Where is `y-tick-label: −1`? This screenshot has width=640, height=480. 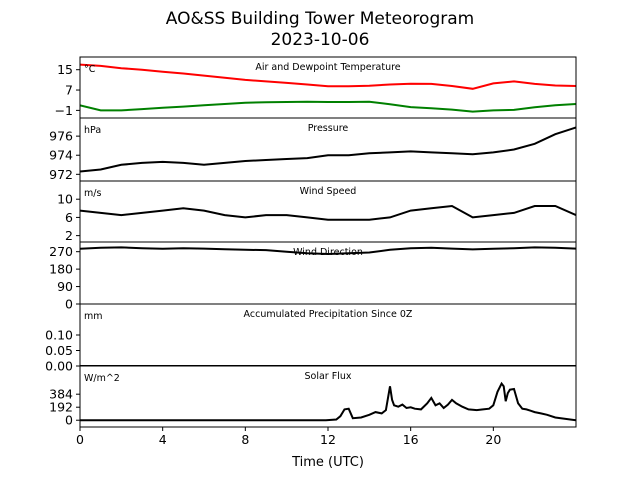
y-tick-label: −1 is located at coordinates (64, 110).